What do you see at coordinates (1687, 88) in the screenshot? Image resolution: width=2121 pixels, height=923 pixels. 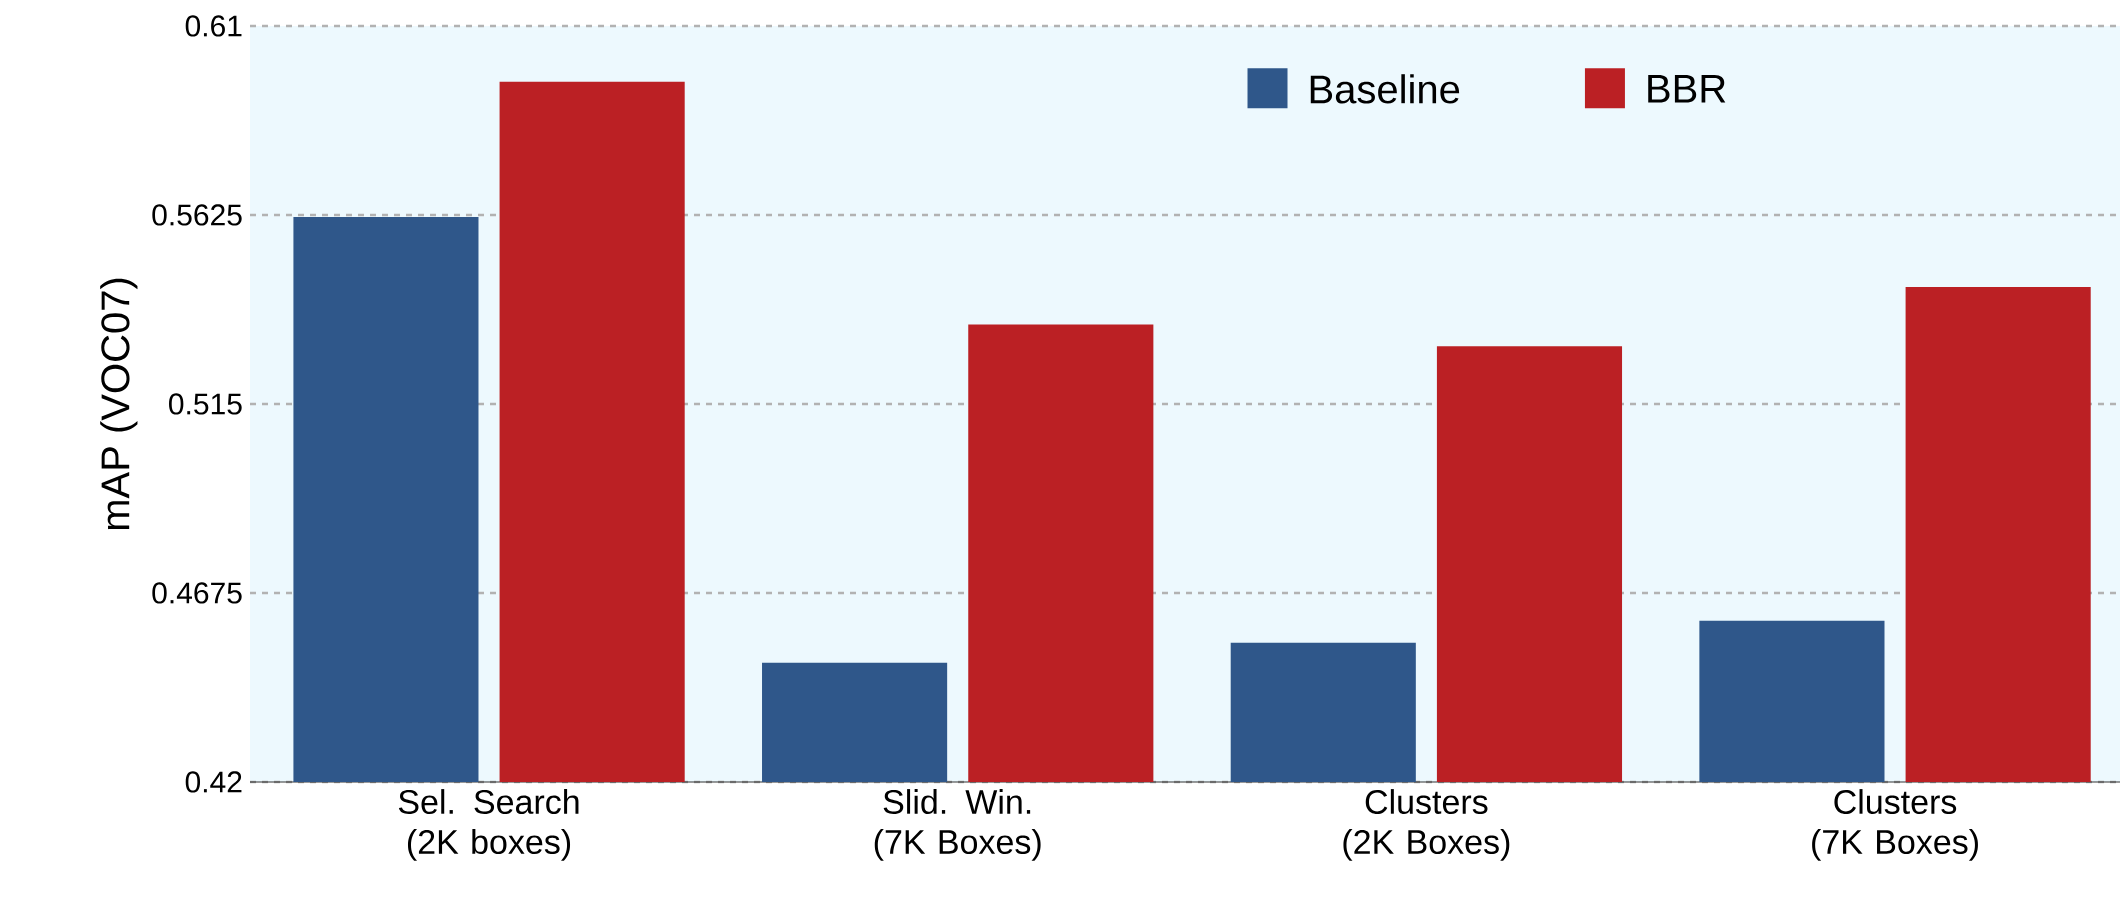 I see `legend-label: BBR` at bounding box center [1687, 88].